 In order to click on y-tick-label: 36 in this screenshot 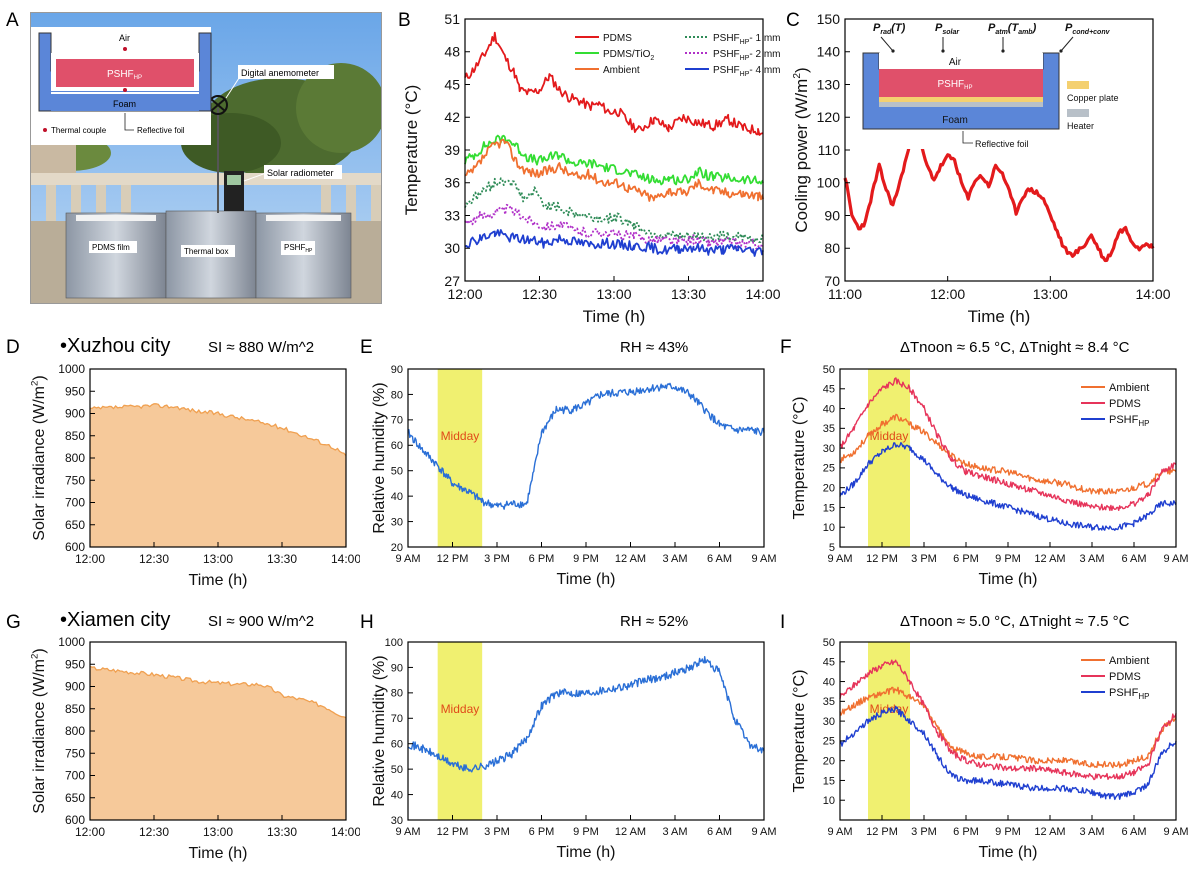, I will do `click(452, 183)`.